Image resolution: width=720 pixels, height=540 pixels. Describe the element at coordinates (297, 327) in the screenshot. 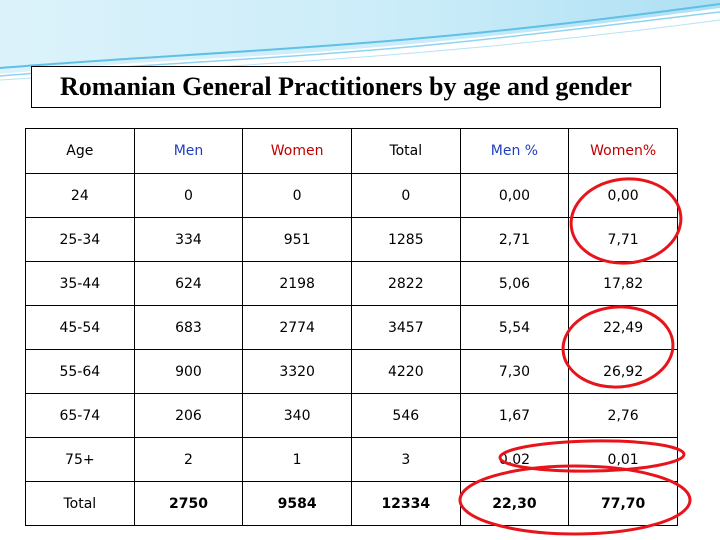

I see `cell-women: 2774` at that location.